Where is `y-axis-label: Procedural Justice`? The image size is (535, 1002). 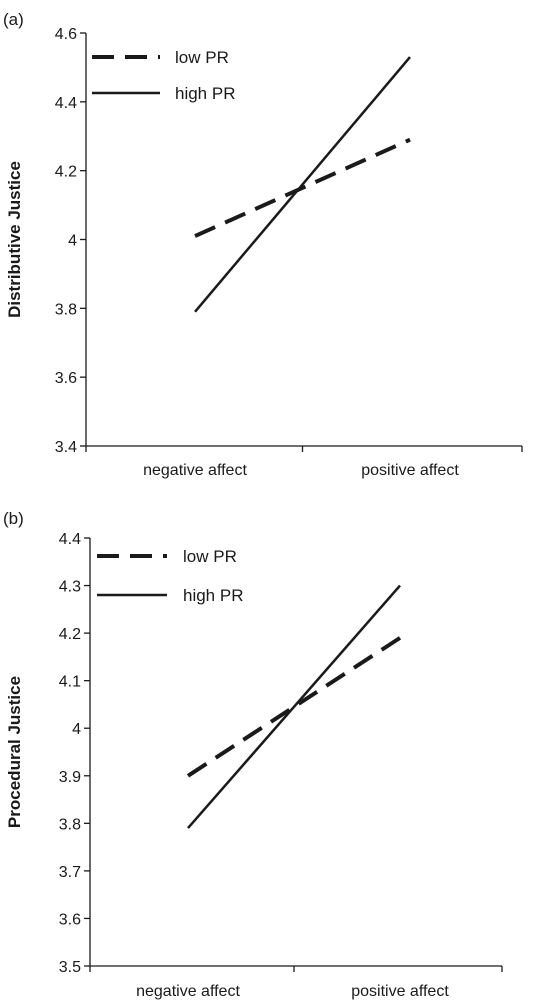 y-axis-label: Procedural Justice is located at coordinates (14, 752).